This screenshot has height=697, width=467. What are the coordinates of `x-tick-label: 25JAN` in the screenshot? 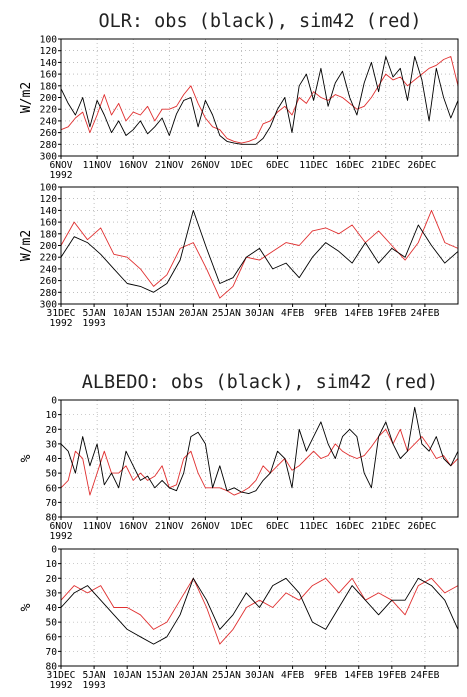 It's located at (226, 675).